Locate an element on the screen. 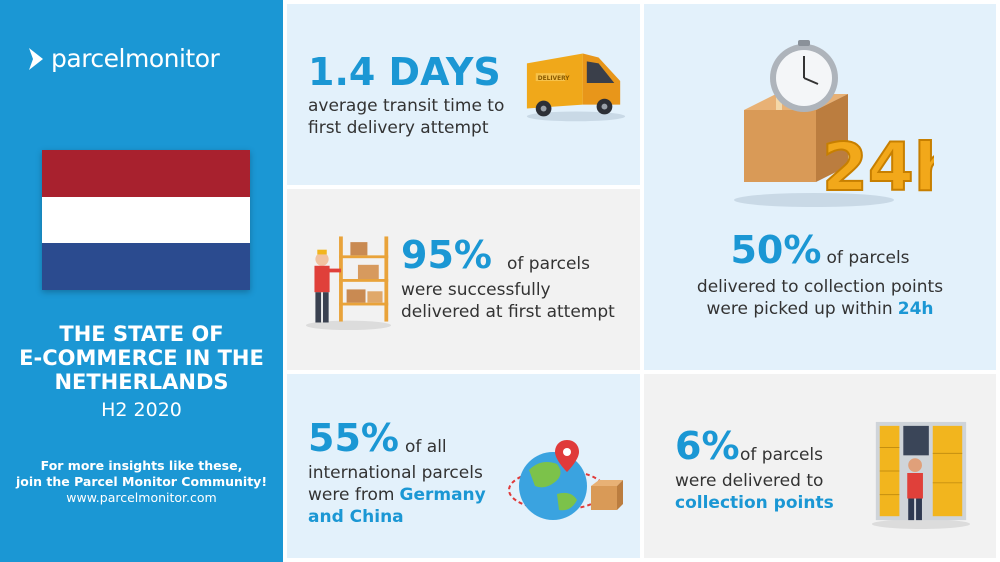 This screenshot has width=1000, height=562. logo-arrow-icon is located at coordinates (36, 58).